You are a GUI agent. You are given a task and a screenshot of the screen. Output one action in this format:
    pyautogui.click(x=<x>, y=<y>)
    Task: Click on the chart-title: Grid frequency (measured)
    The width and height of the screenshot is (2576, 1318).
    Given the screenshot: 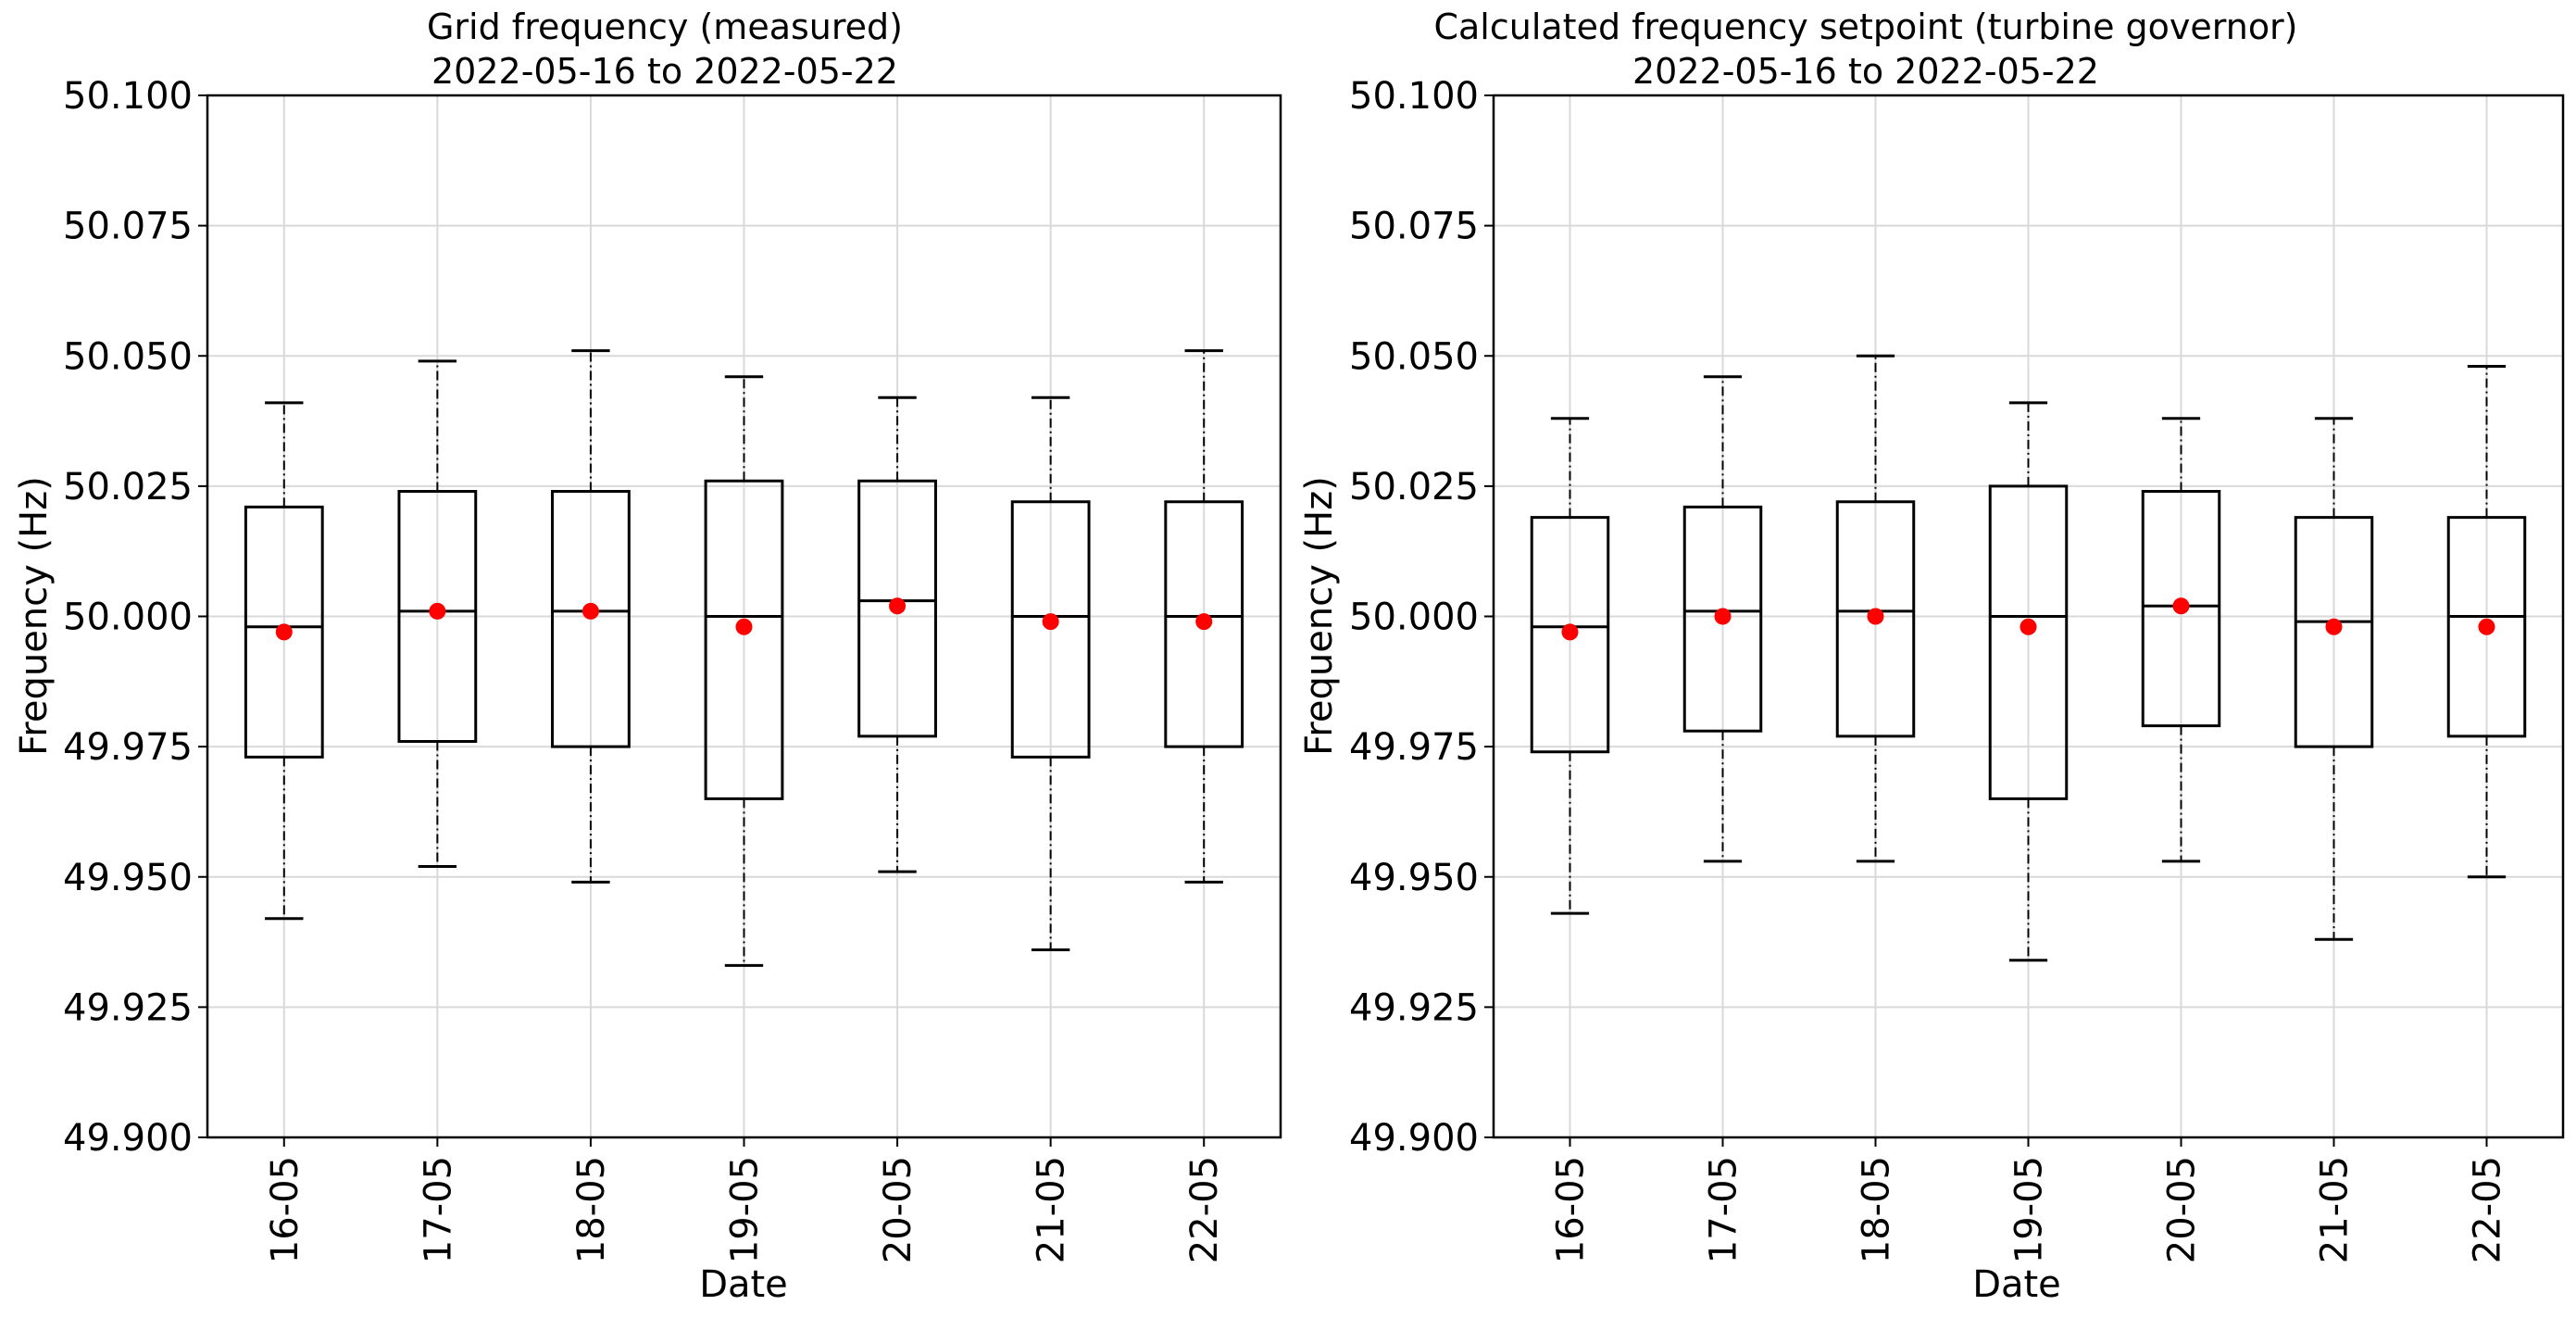 What is the action you would take?
    pyautogui.click(x=665, y=26)
    